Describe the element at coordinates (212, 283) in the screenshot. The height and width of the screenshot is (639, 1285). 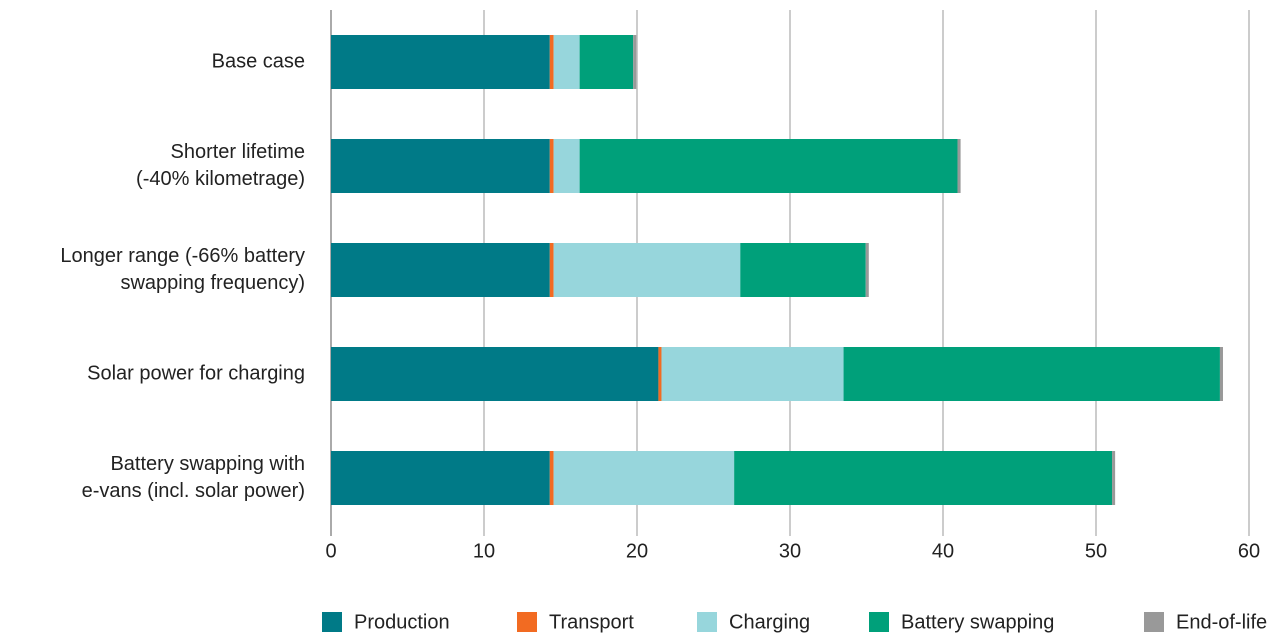
I see `y-tick-label: swapping frequency)` at that location.